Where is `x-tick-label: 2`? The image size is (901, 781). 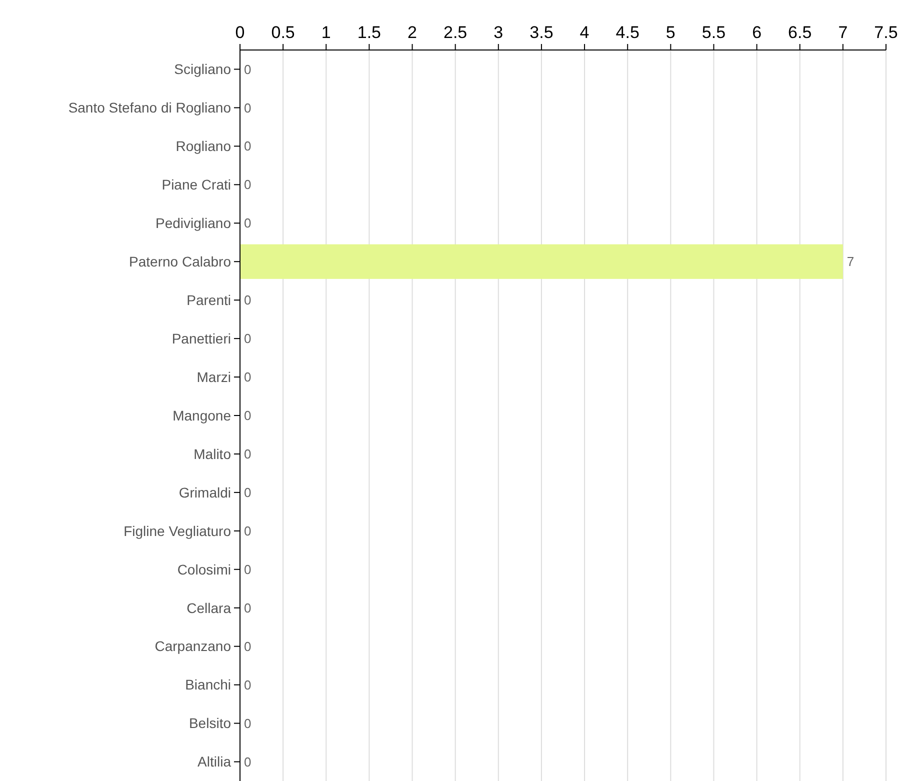 x-tick-label: 2 is located at coordinates (412, 32).